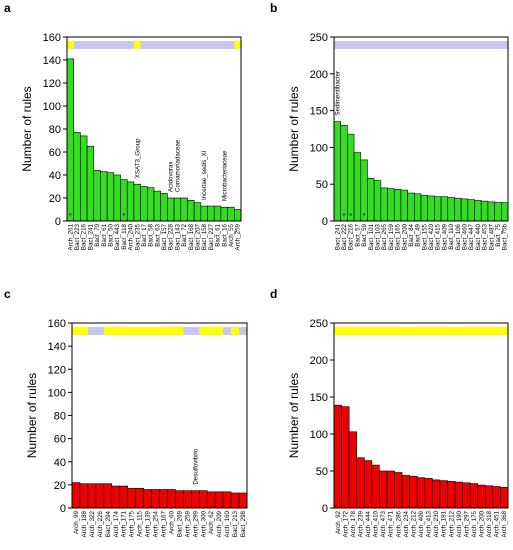  I want to click on x-tick-label: Bact_58, so click(151, 234).